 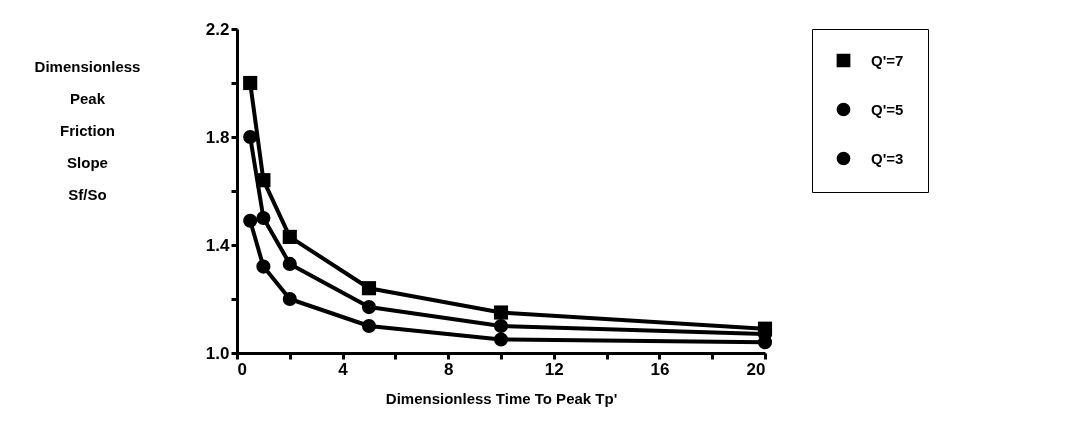 I want to click on x-tick-label: 16, so click(x=660, y=369).